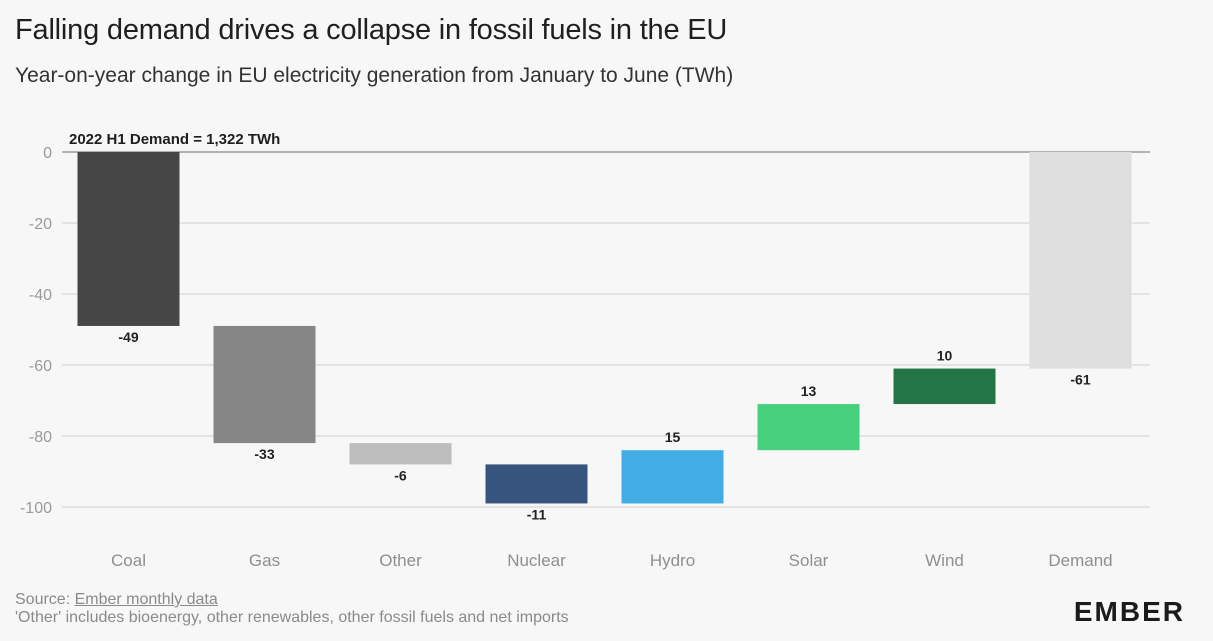  I want to click on x-tick-label: Solar, so click(809, 560).